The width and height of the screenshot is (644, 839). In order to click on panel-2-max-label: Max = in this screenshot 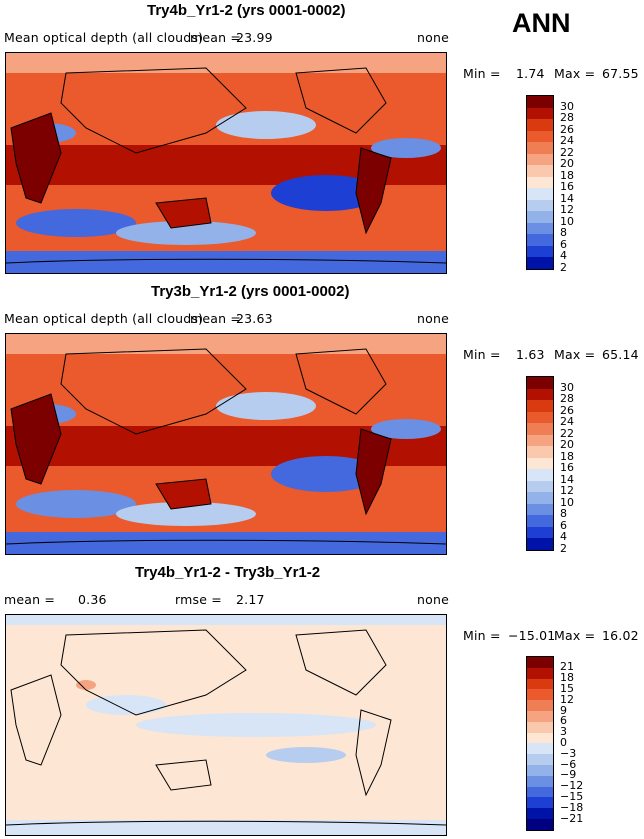, I will do `click(575, 354)`.